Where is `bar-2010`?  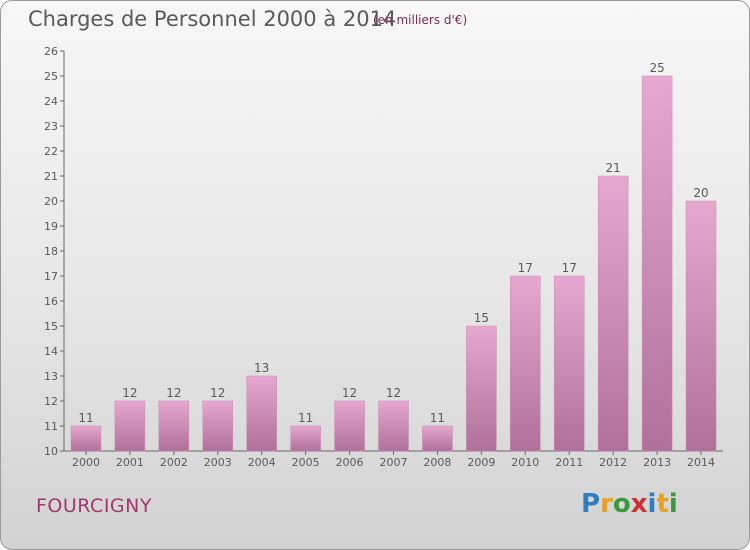 bar-2010 is located at coordinates (525, 363).